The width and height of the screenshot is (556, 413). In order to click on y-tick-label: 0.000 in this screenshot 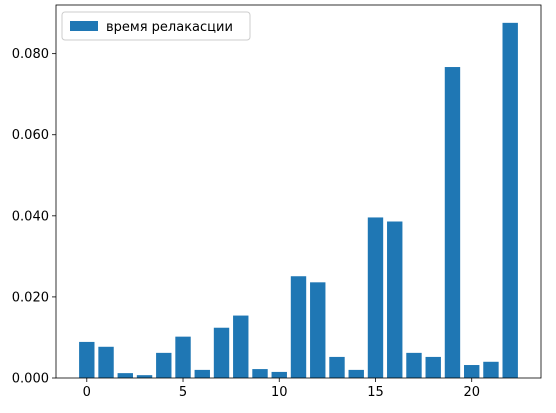, I will do `click(30, 379)`.